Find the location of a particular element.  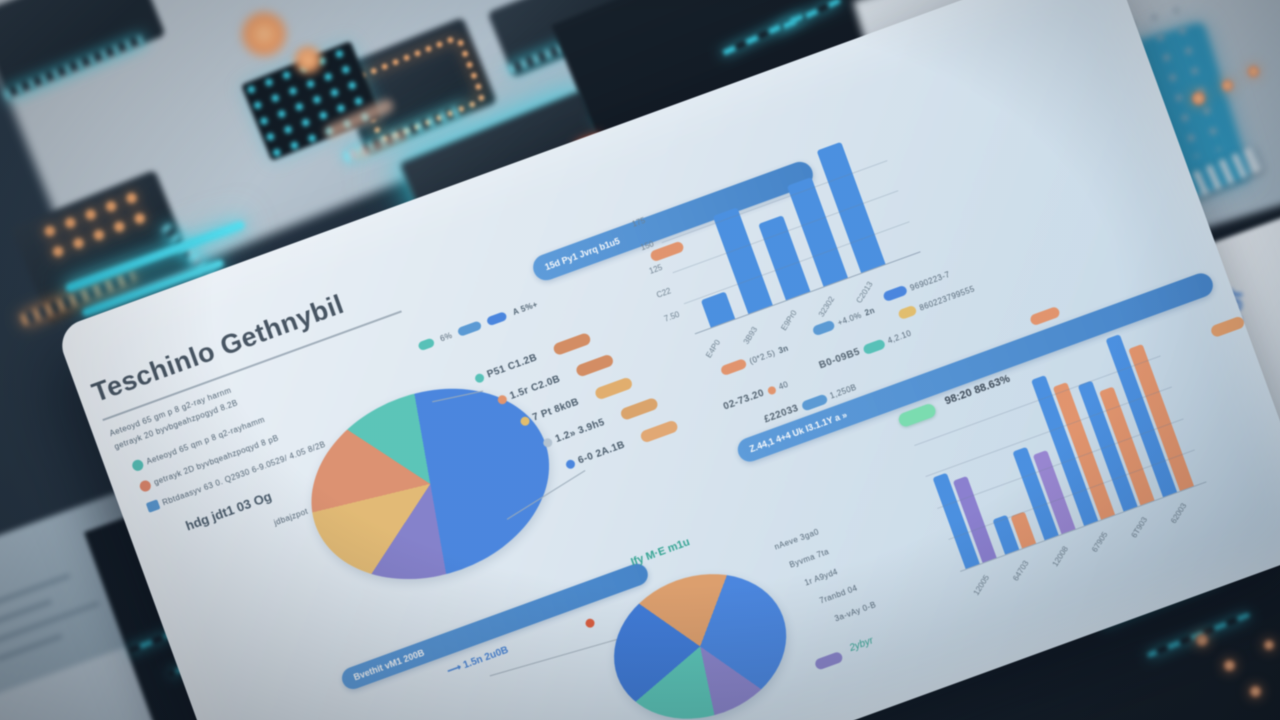

orange-node-c is located at coordinates (1255, 691).